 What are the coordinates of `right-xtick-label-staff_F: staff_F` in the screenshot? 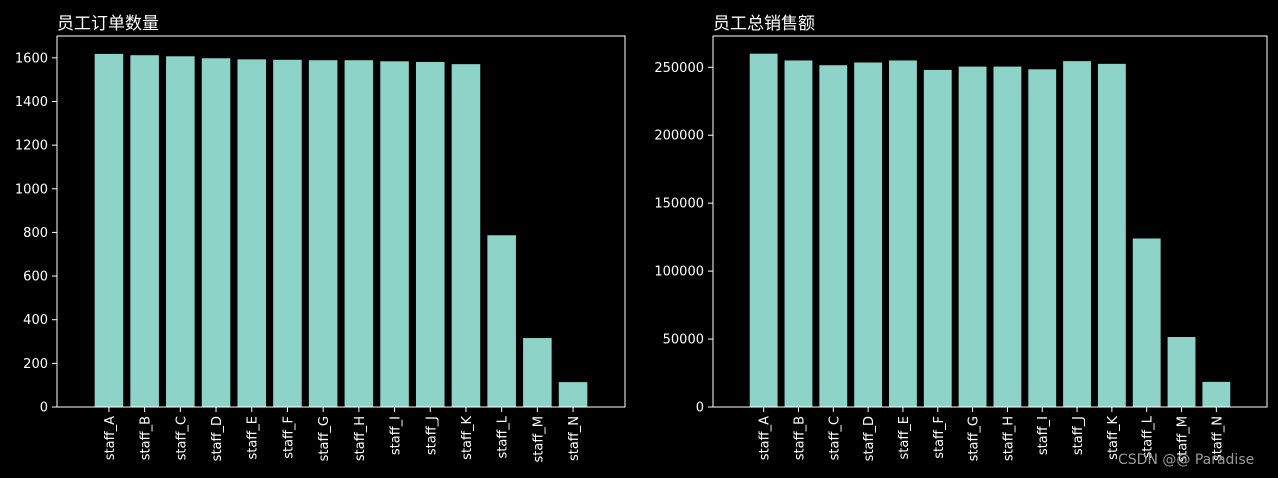 It's located at (939, 437).